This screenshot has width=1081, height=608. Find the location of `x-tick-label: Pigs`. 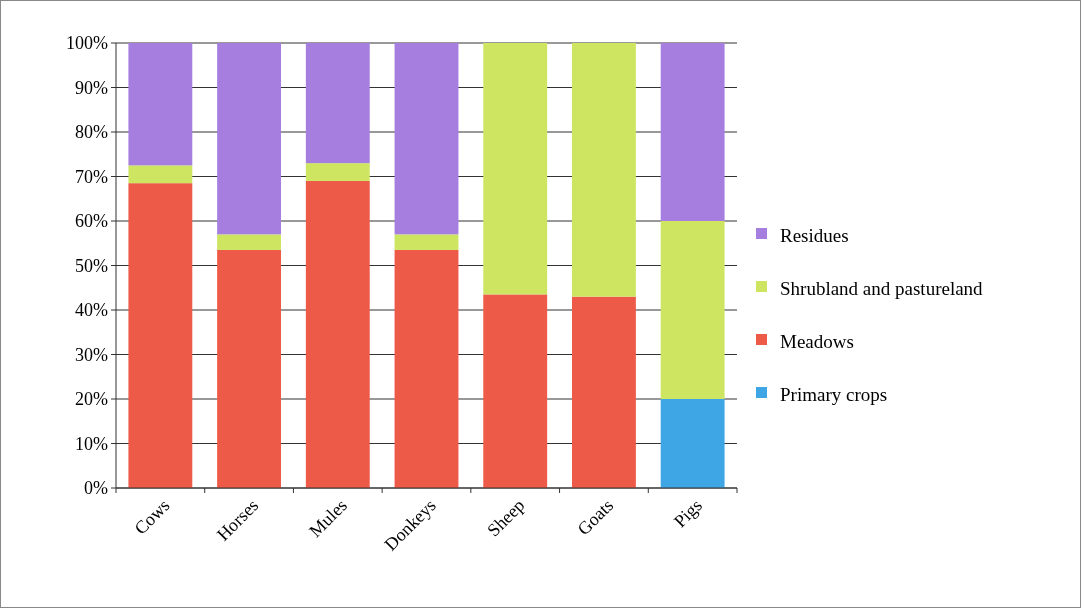

x-tick-label: Pigs is located at coordinates (687, 513).